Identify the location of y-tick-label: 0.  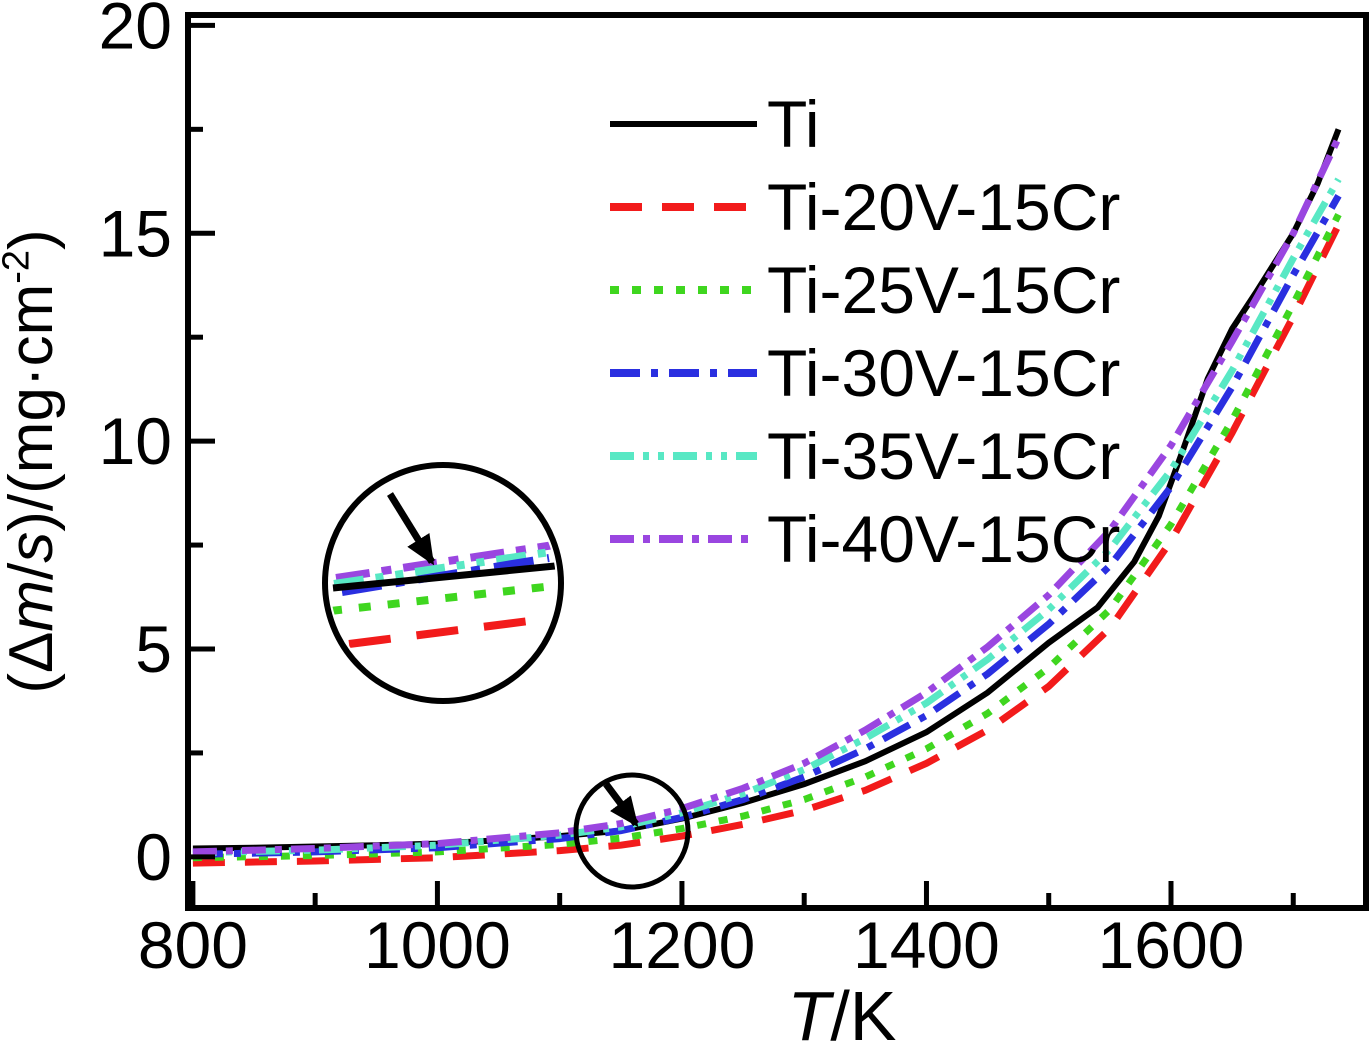
(153, 857).